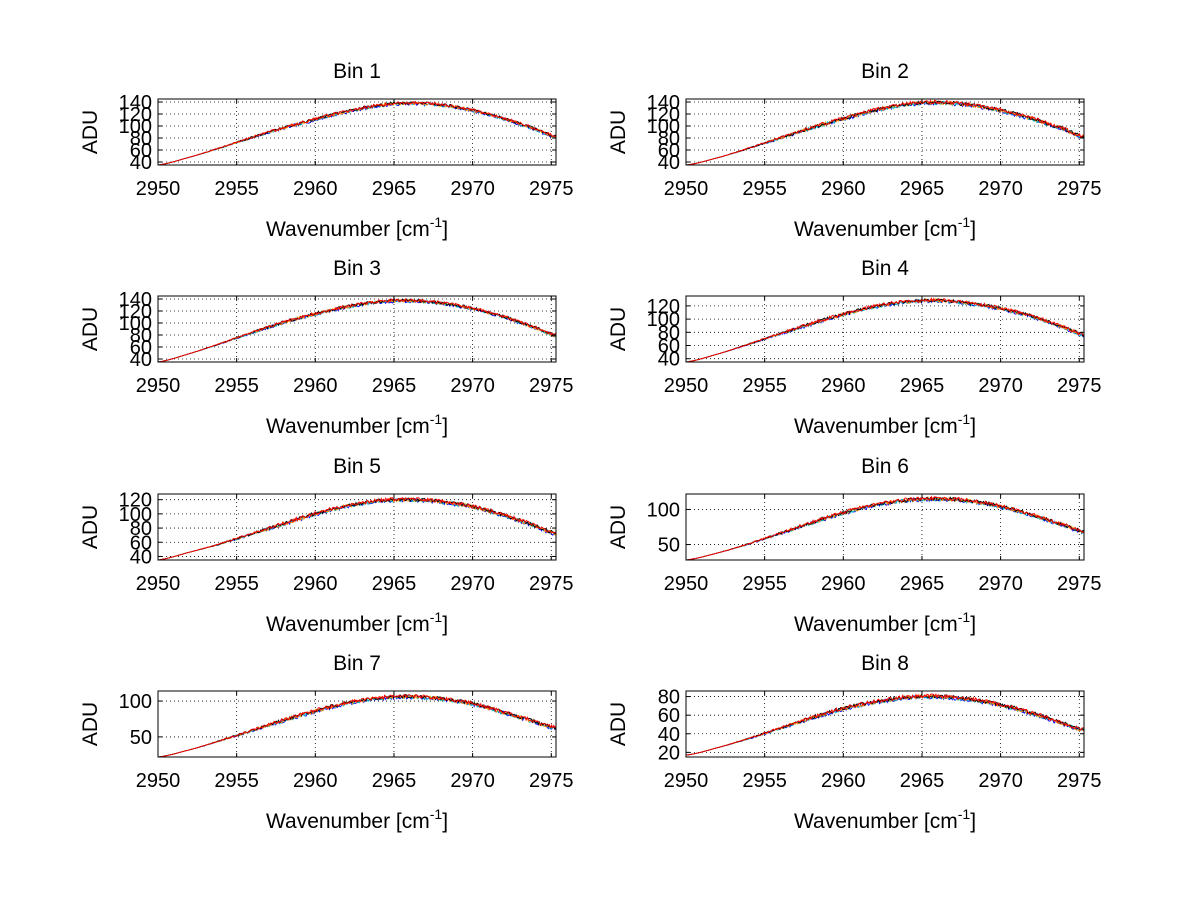 The height and width of the screenshot is (901, 1200). Describe the element at coordinates (885, 268) in the screenshot. I see `subplot-title: Bin 4` at that location.